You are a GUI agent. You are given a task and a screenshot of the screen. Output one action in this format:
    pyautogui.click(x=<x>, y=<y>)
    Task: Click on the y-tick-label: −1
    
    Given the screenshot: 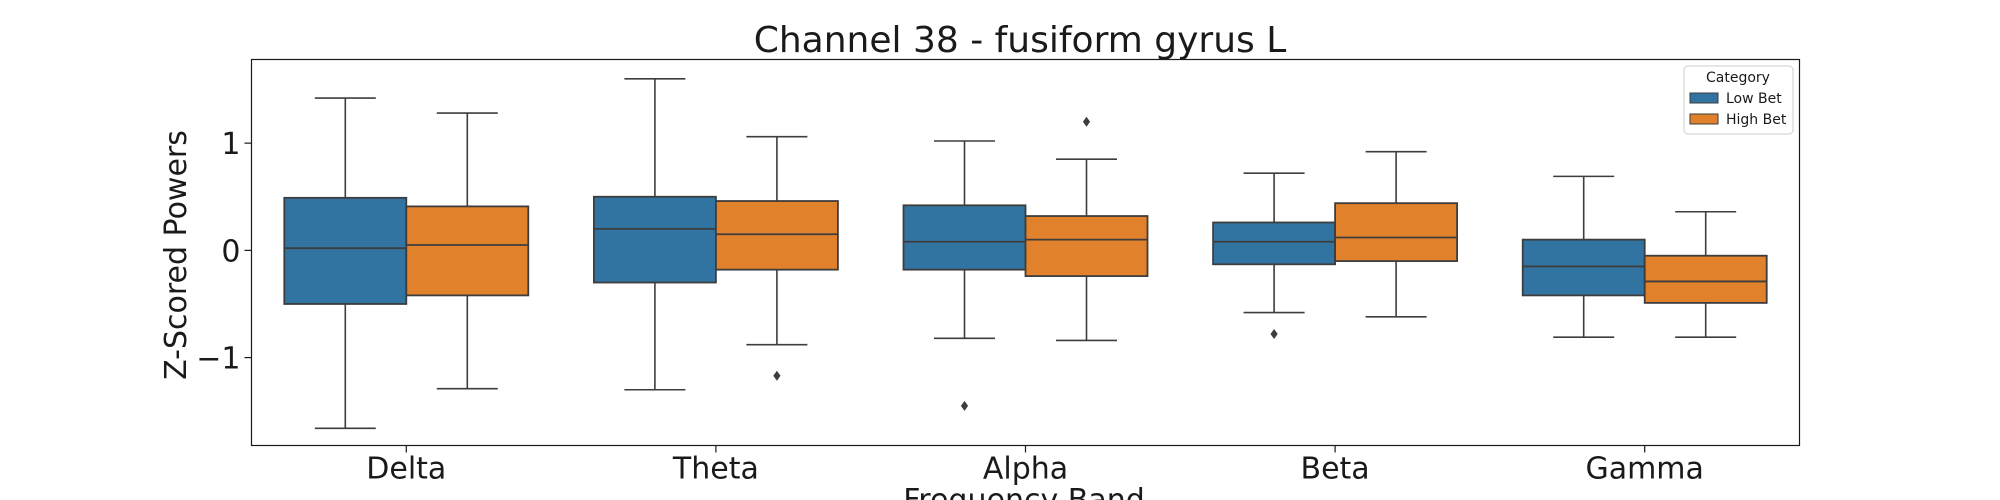 What is the action you would take?
    pyautogui.click(x=218, y=359)
    